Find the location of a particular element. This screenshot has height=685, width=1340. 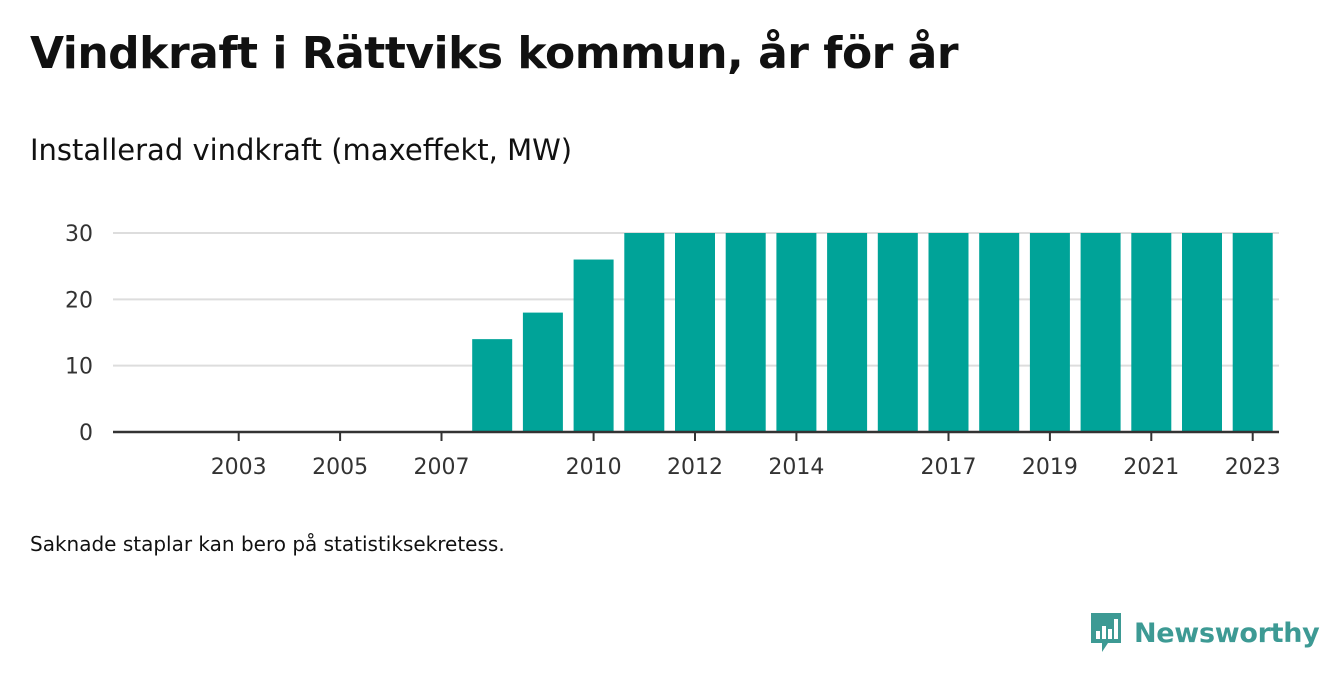

bar-2017 is located at coordinates (948, 332).